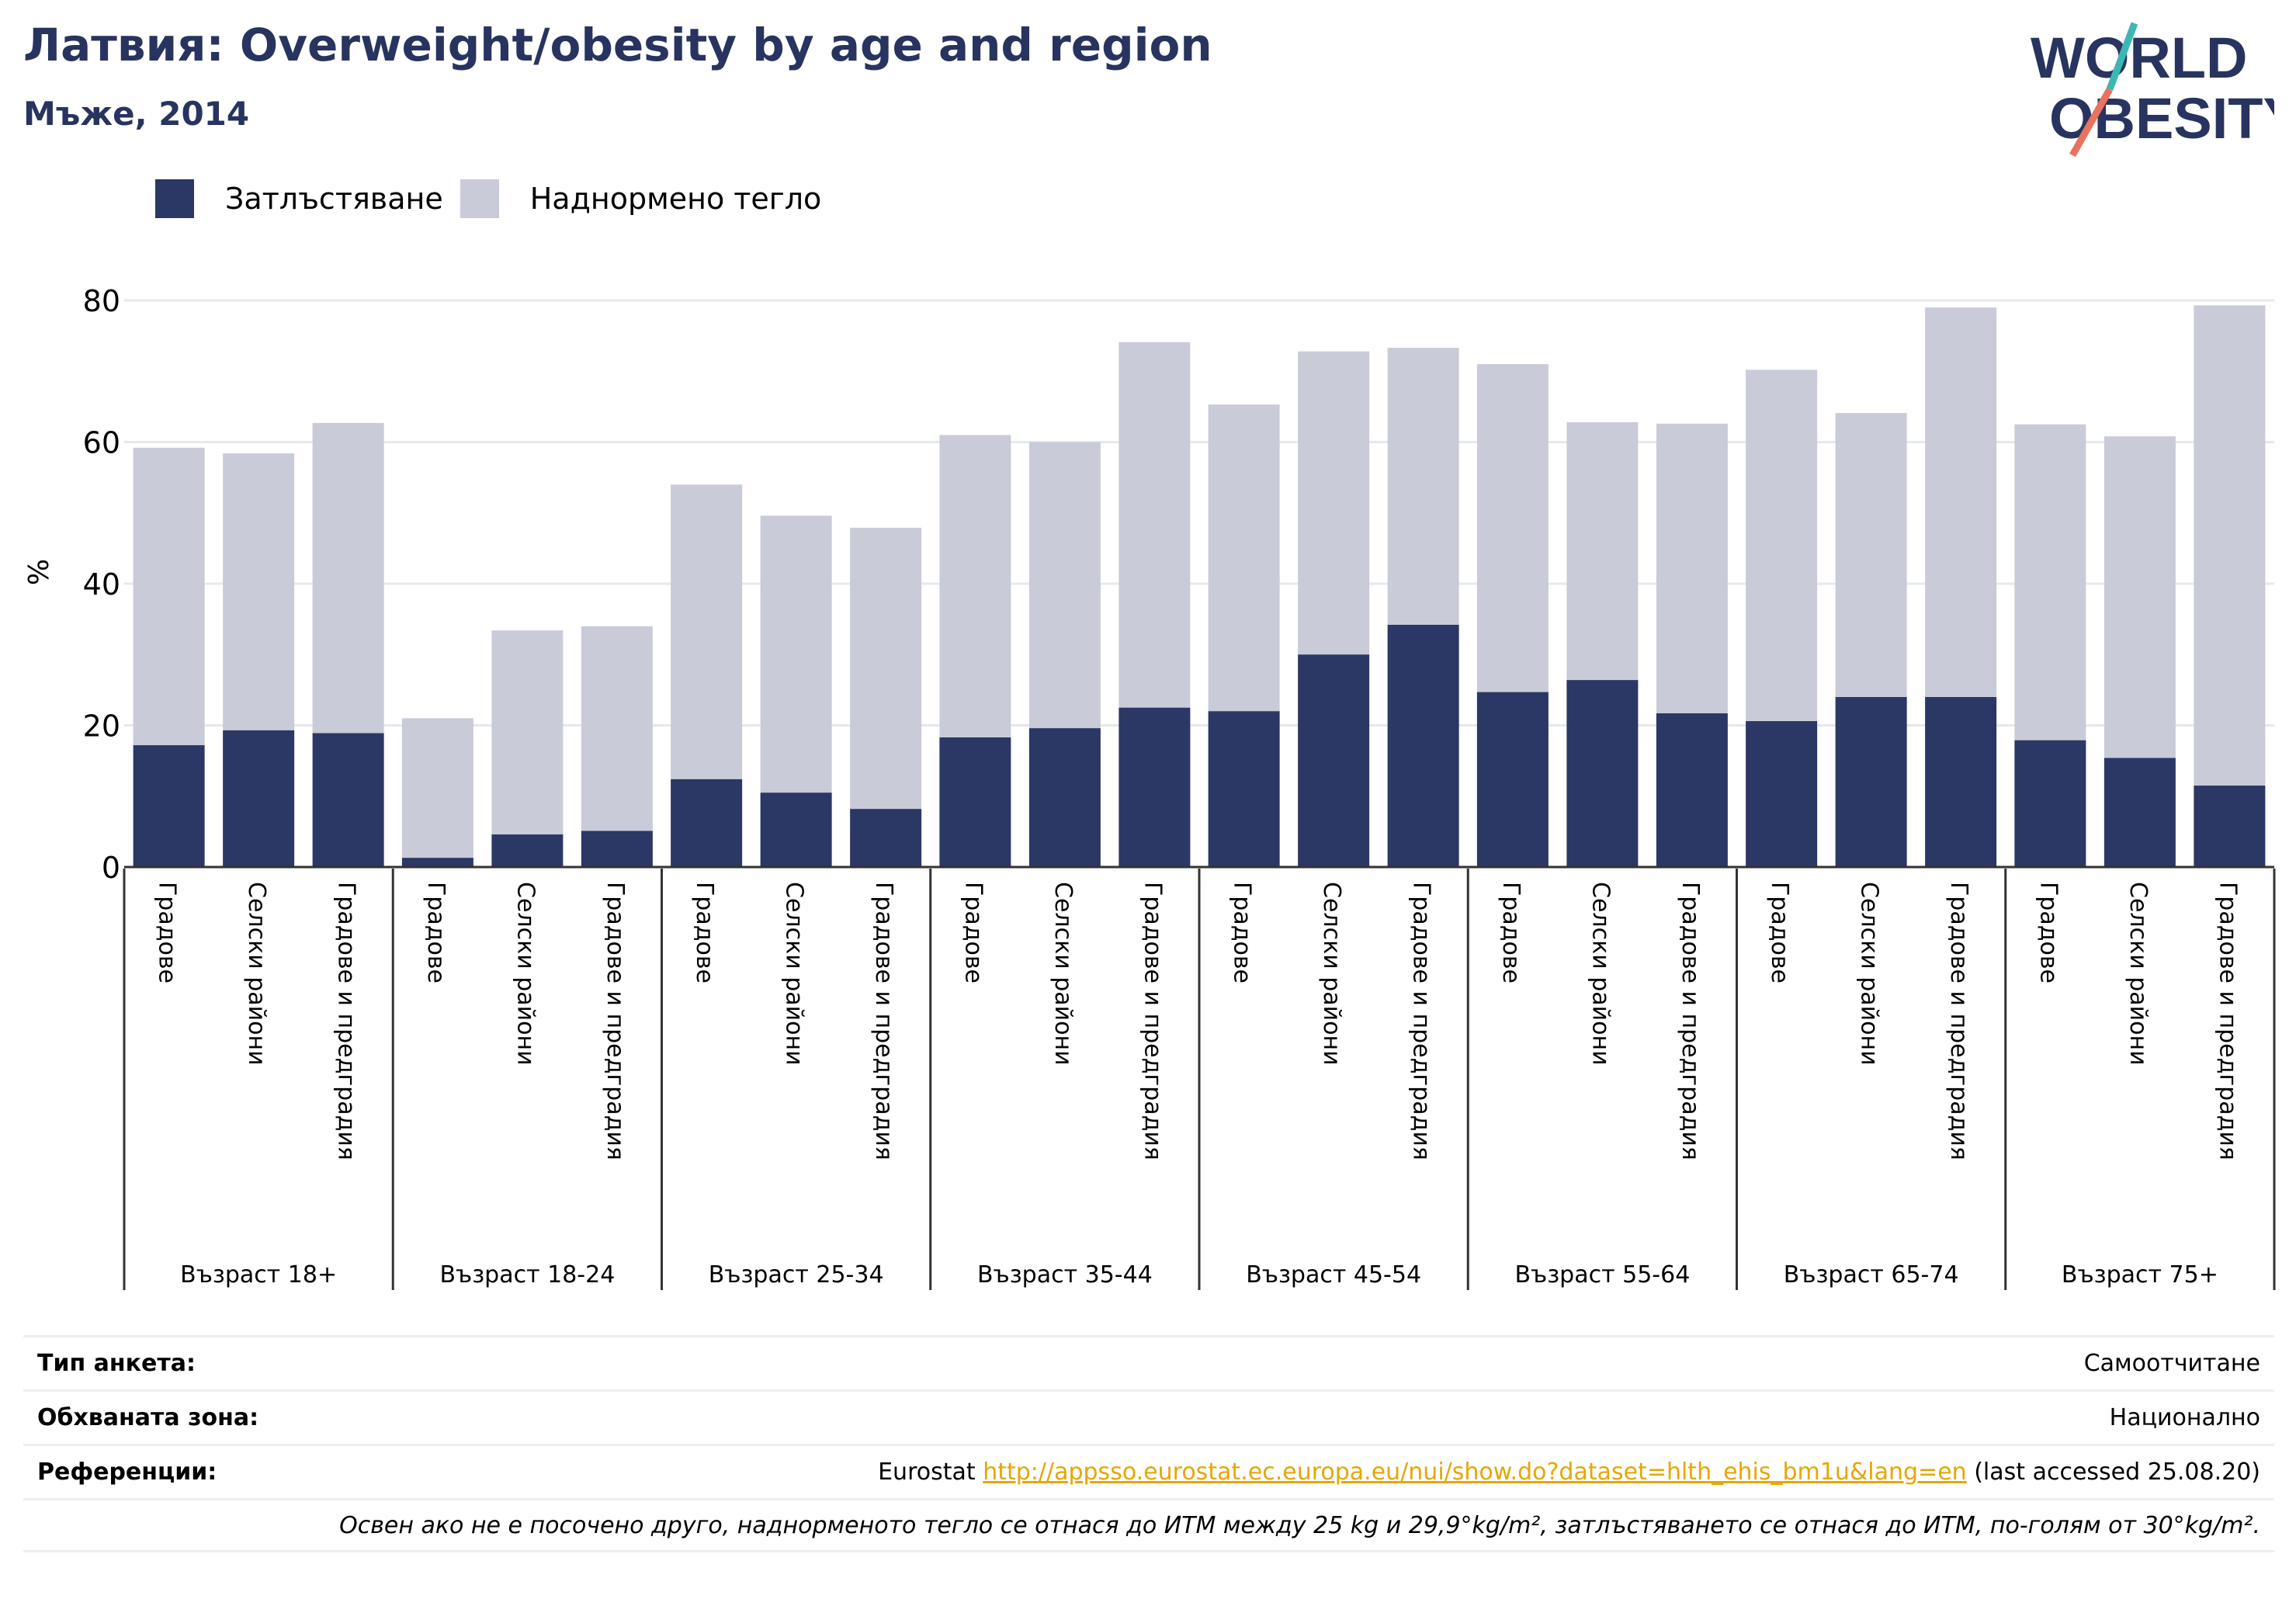 The image size is (2296, 1599). Describe the element at coordinates (1871, 1275) in the screenshot. I see `group-label: Възраст 65-74` at that location.